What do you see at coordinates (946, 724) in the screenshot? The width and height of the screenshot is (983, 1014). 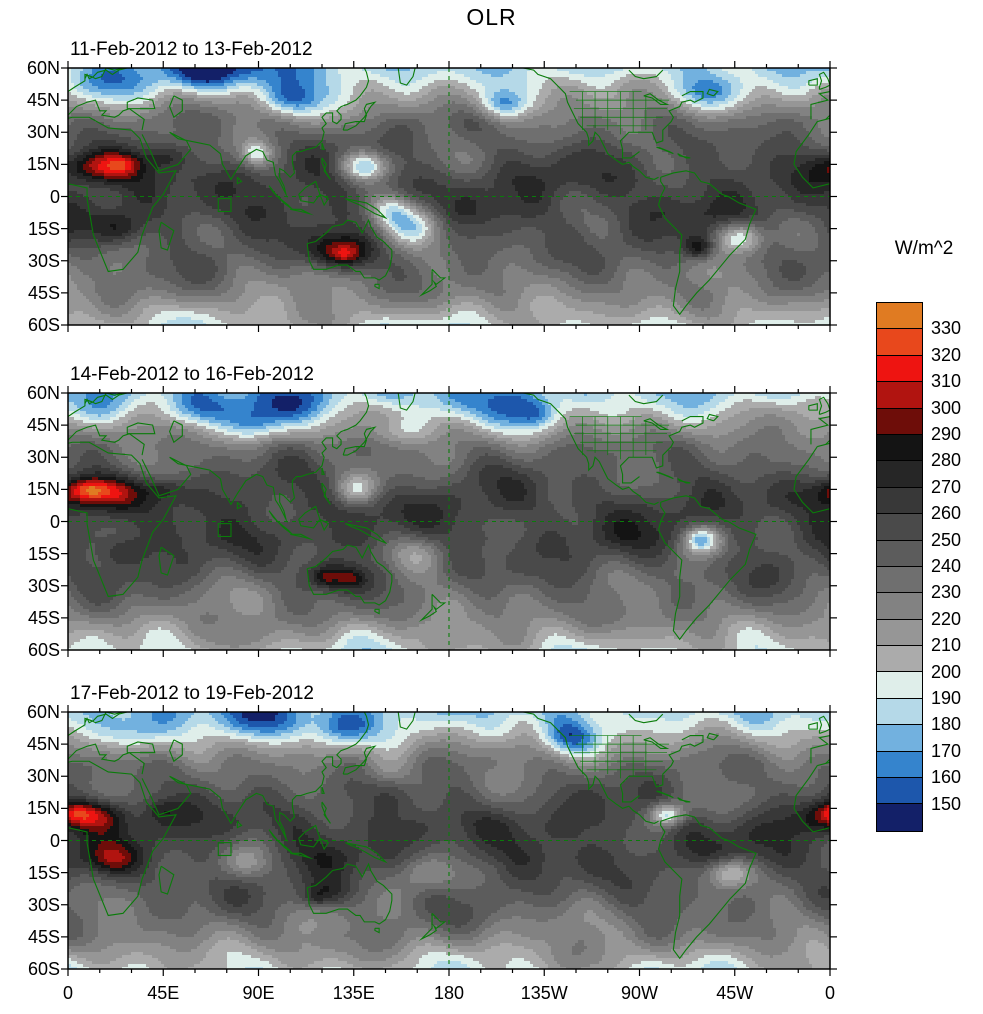 I see `colorbar-tick-label: 180` at bounding box center [946, 724].